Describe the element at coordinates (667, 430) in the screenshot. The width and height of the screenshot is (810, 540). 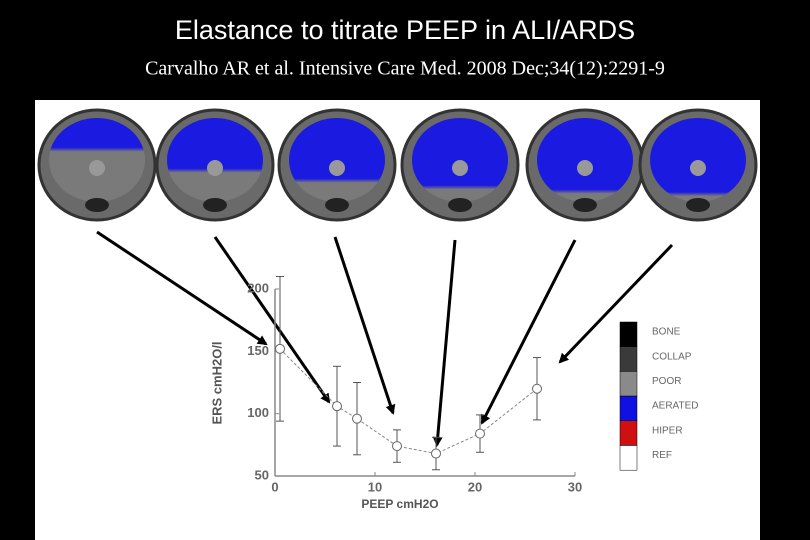
I see `legend-label: HIPER` at that location.